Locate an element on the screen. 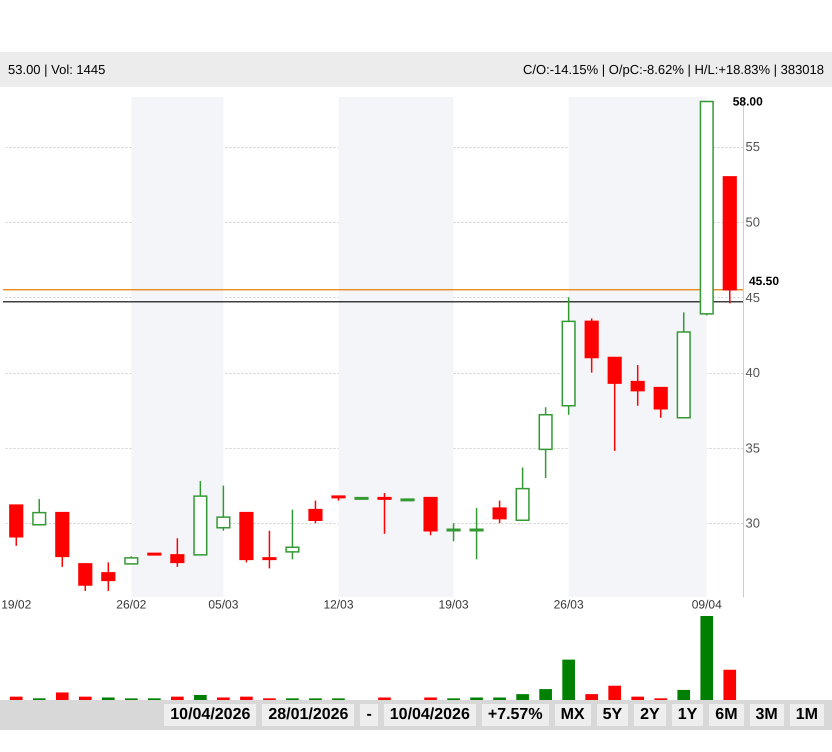 The image size is (832, 752). y-tick-label: 30 is located at coordinates (753, 523).